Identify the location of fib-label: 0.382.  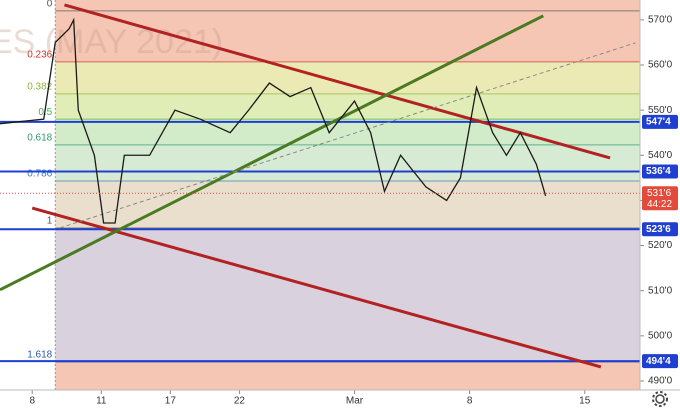
(39, 87).